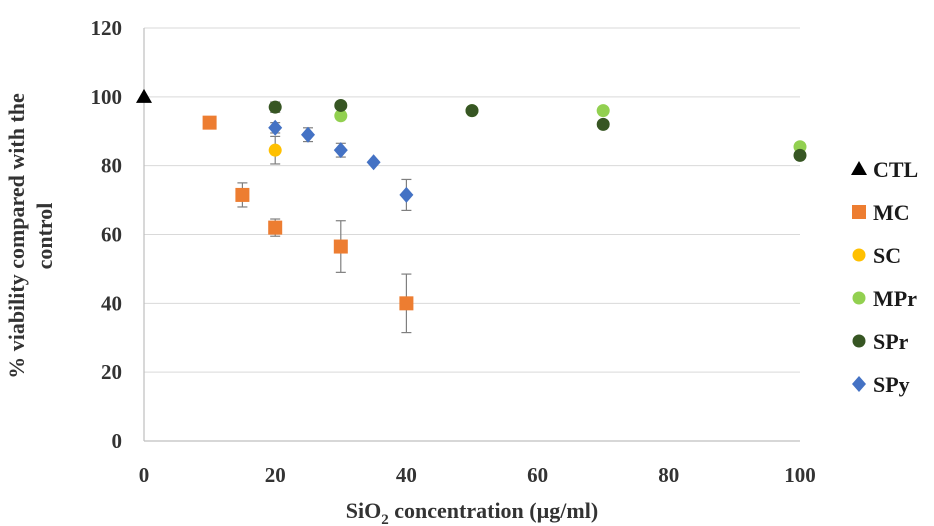 This screenshot has height=526, width=934. I want to click on legend-marker-mc, so click(859, 212).